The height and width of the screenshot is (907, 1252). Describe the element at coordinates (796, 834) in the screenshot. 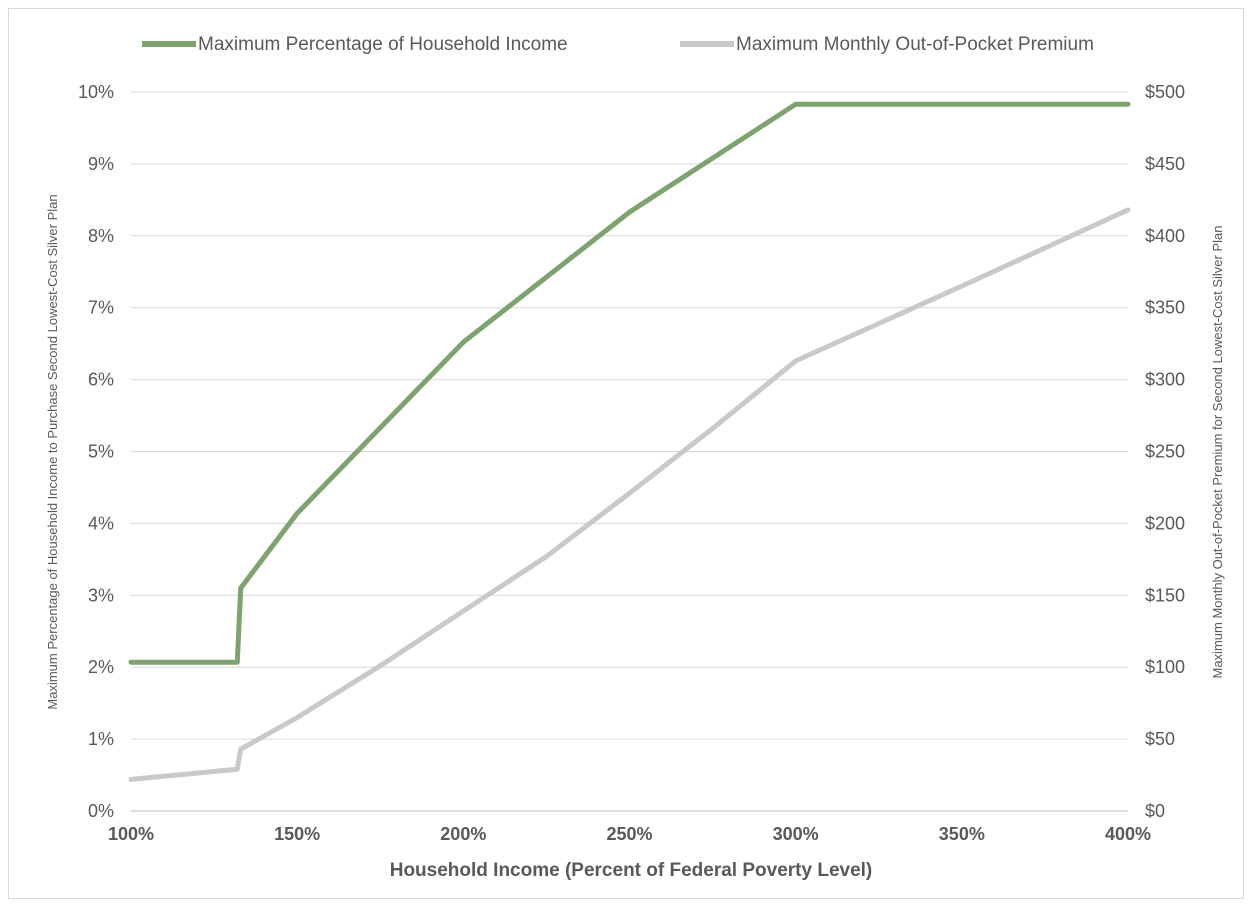

I see `x-tick-label: 300%` at that location.